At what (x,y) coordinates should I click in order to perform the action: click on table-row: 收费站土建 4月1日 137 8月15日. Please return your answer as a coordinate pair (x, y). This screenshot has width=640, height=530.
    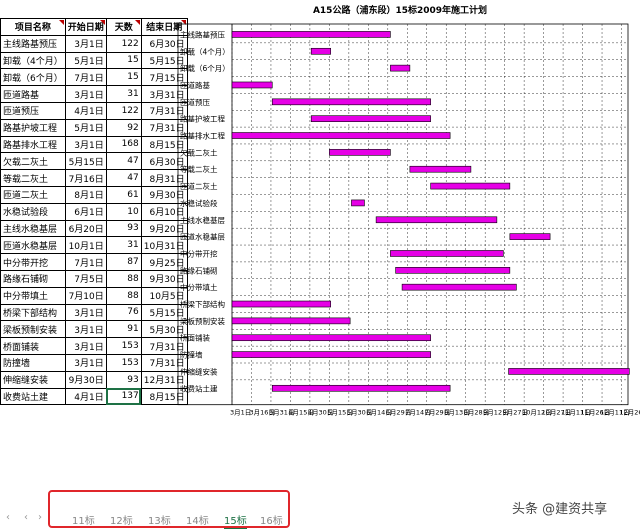
    Looking at the image, I should click on (94, 396).